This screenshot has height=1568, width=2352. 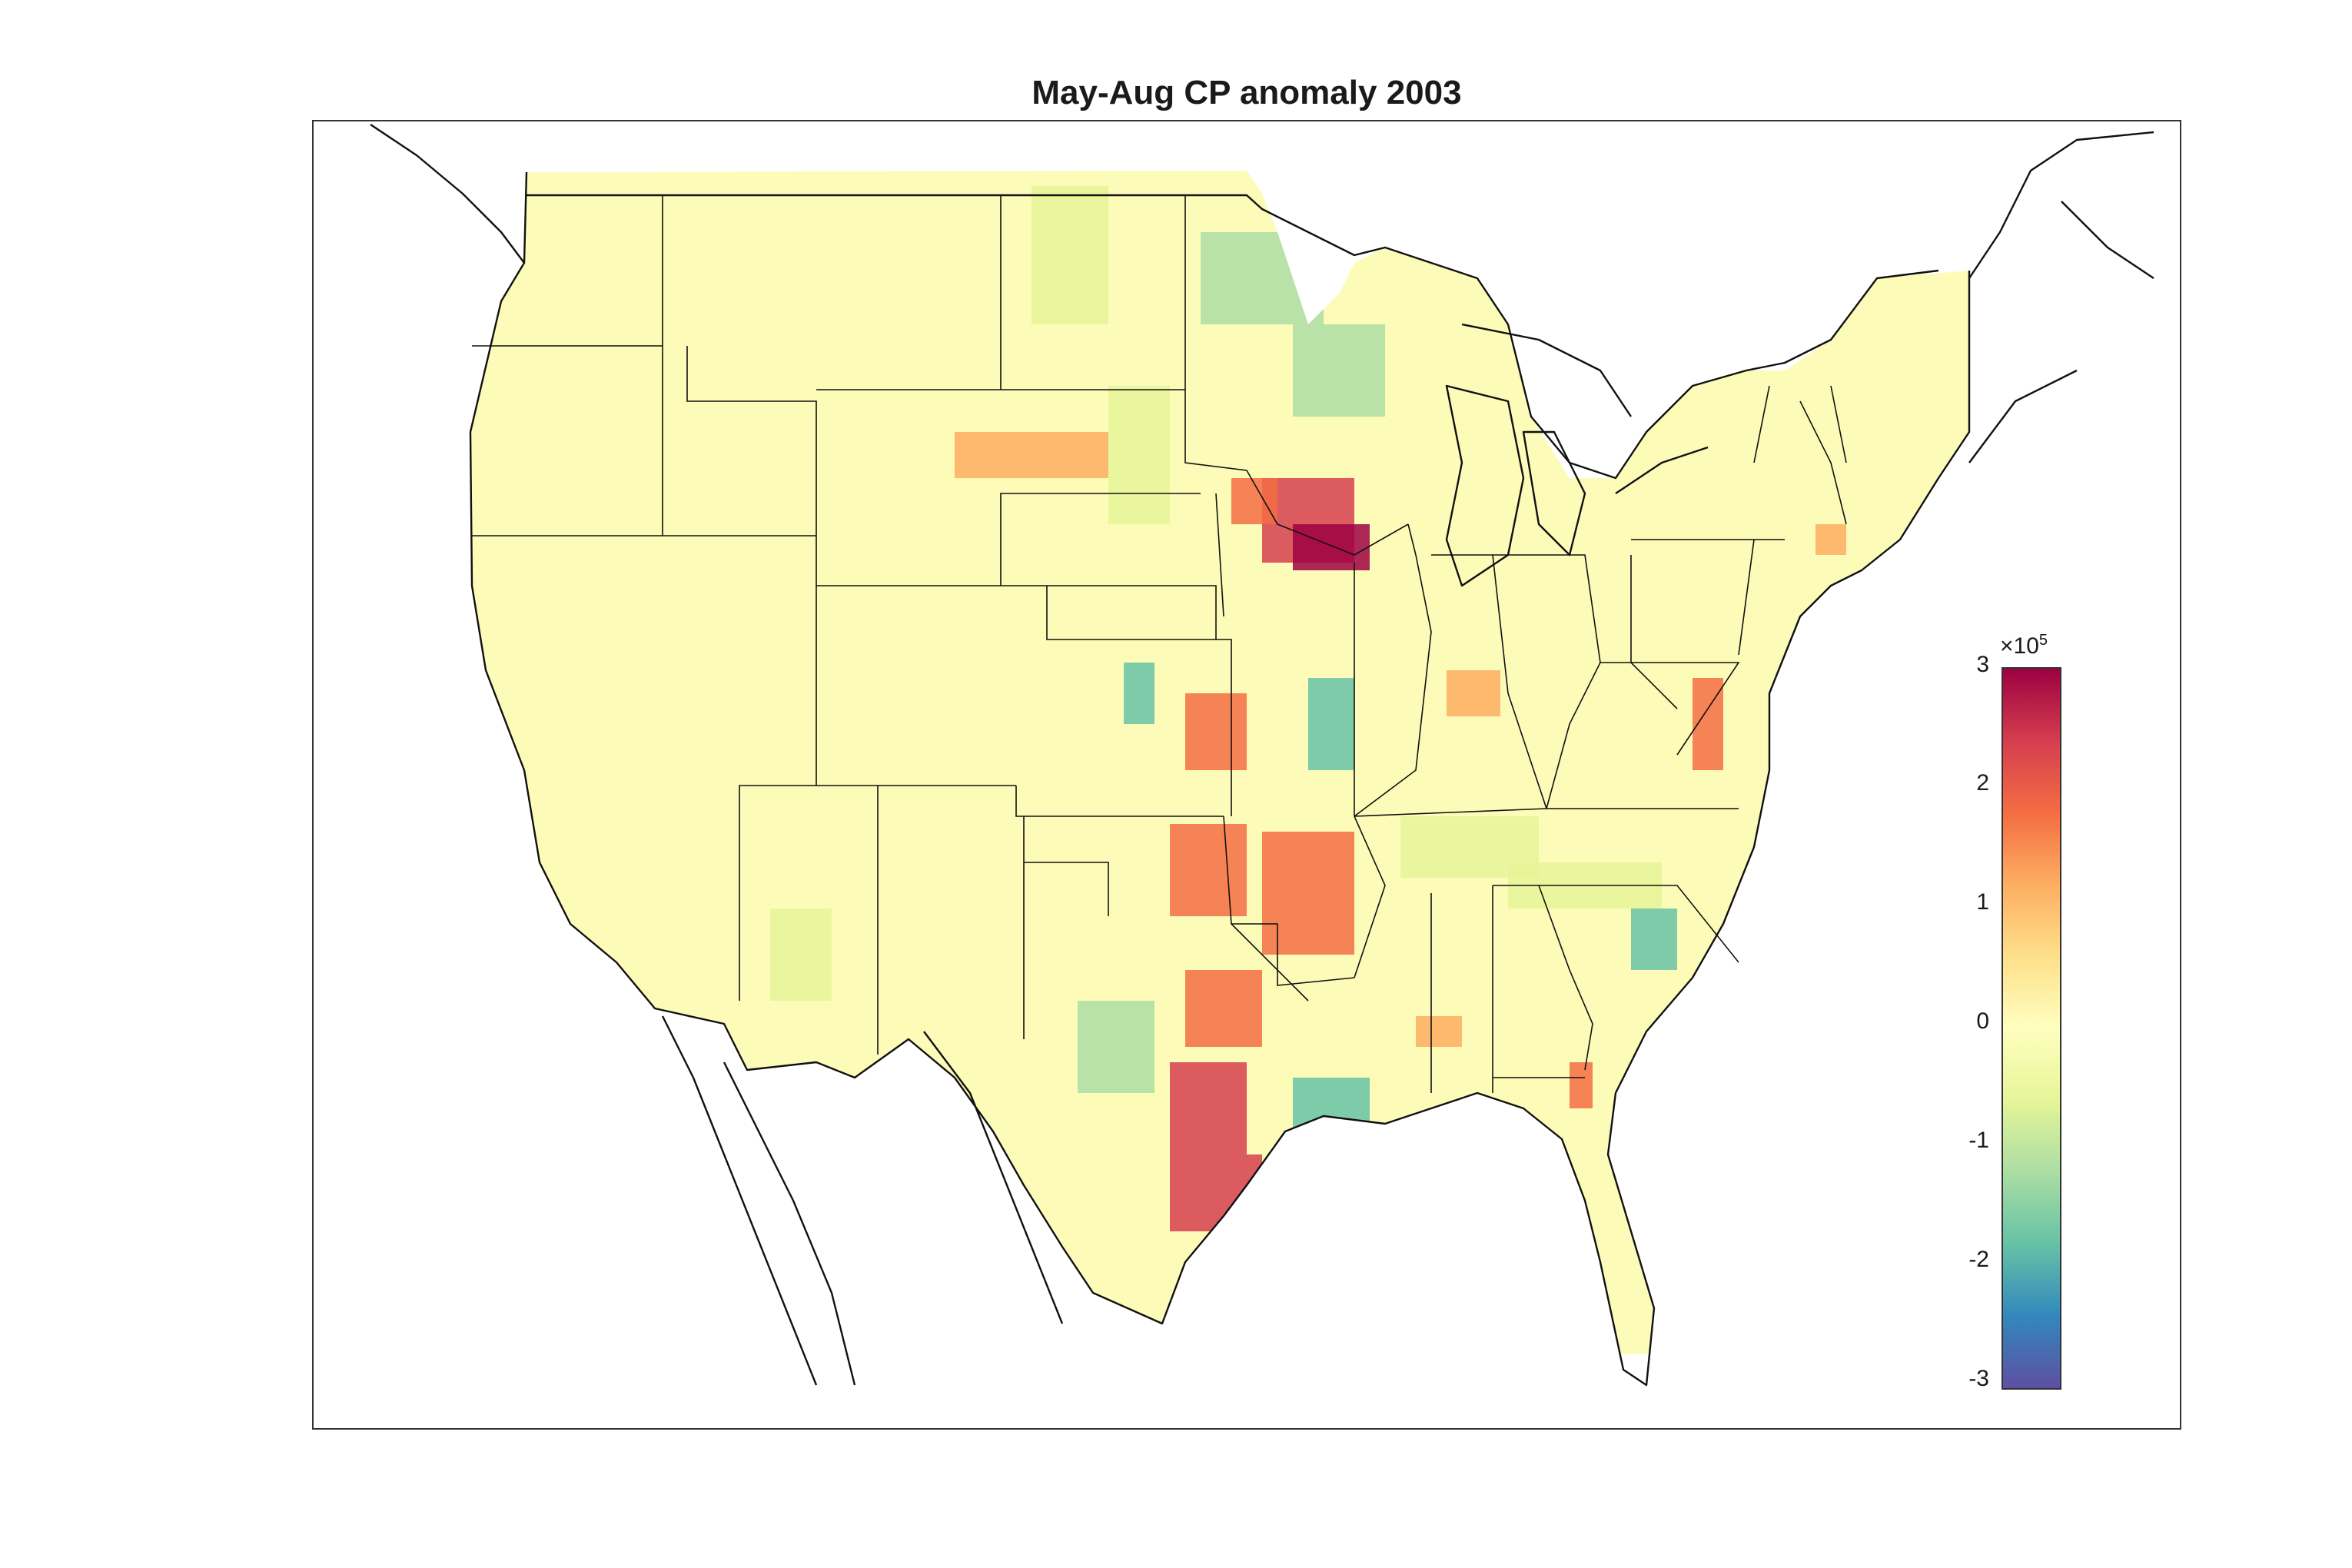 What do you see at coordinates (863, 1200) in the screenshot?
I see `mexico-coast` at bounding box center [863, 1200].